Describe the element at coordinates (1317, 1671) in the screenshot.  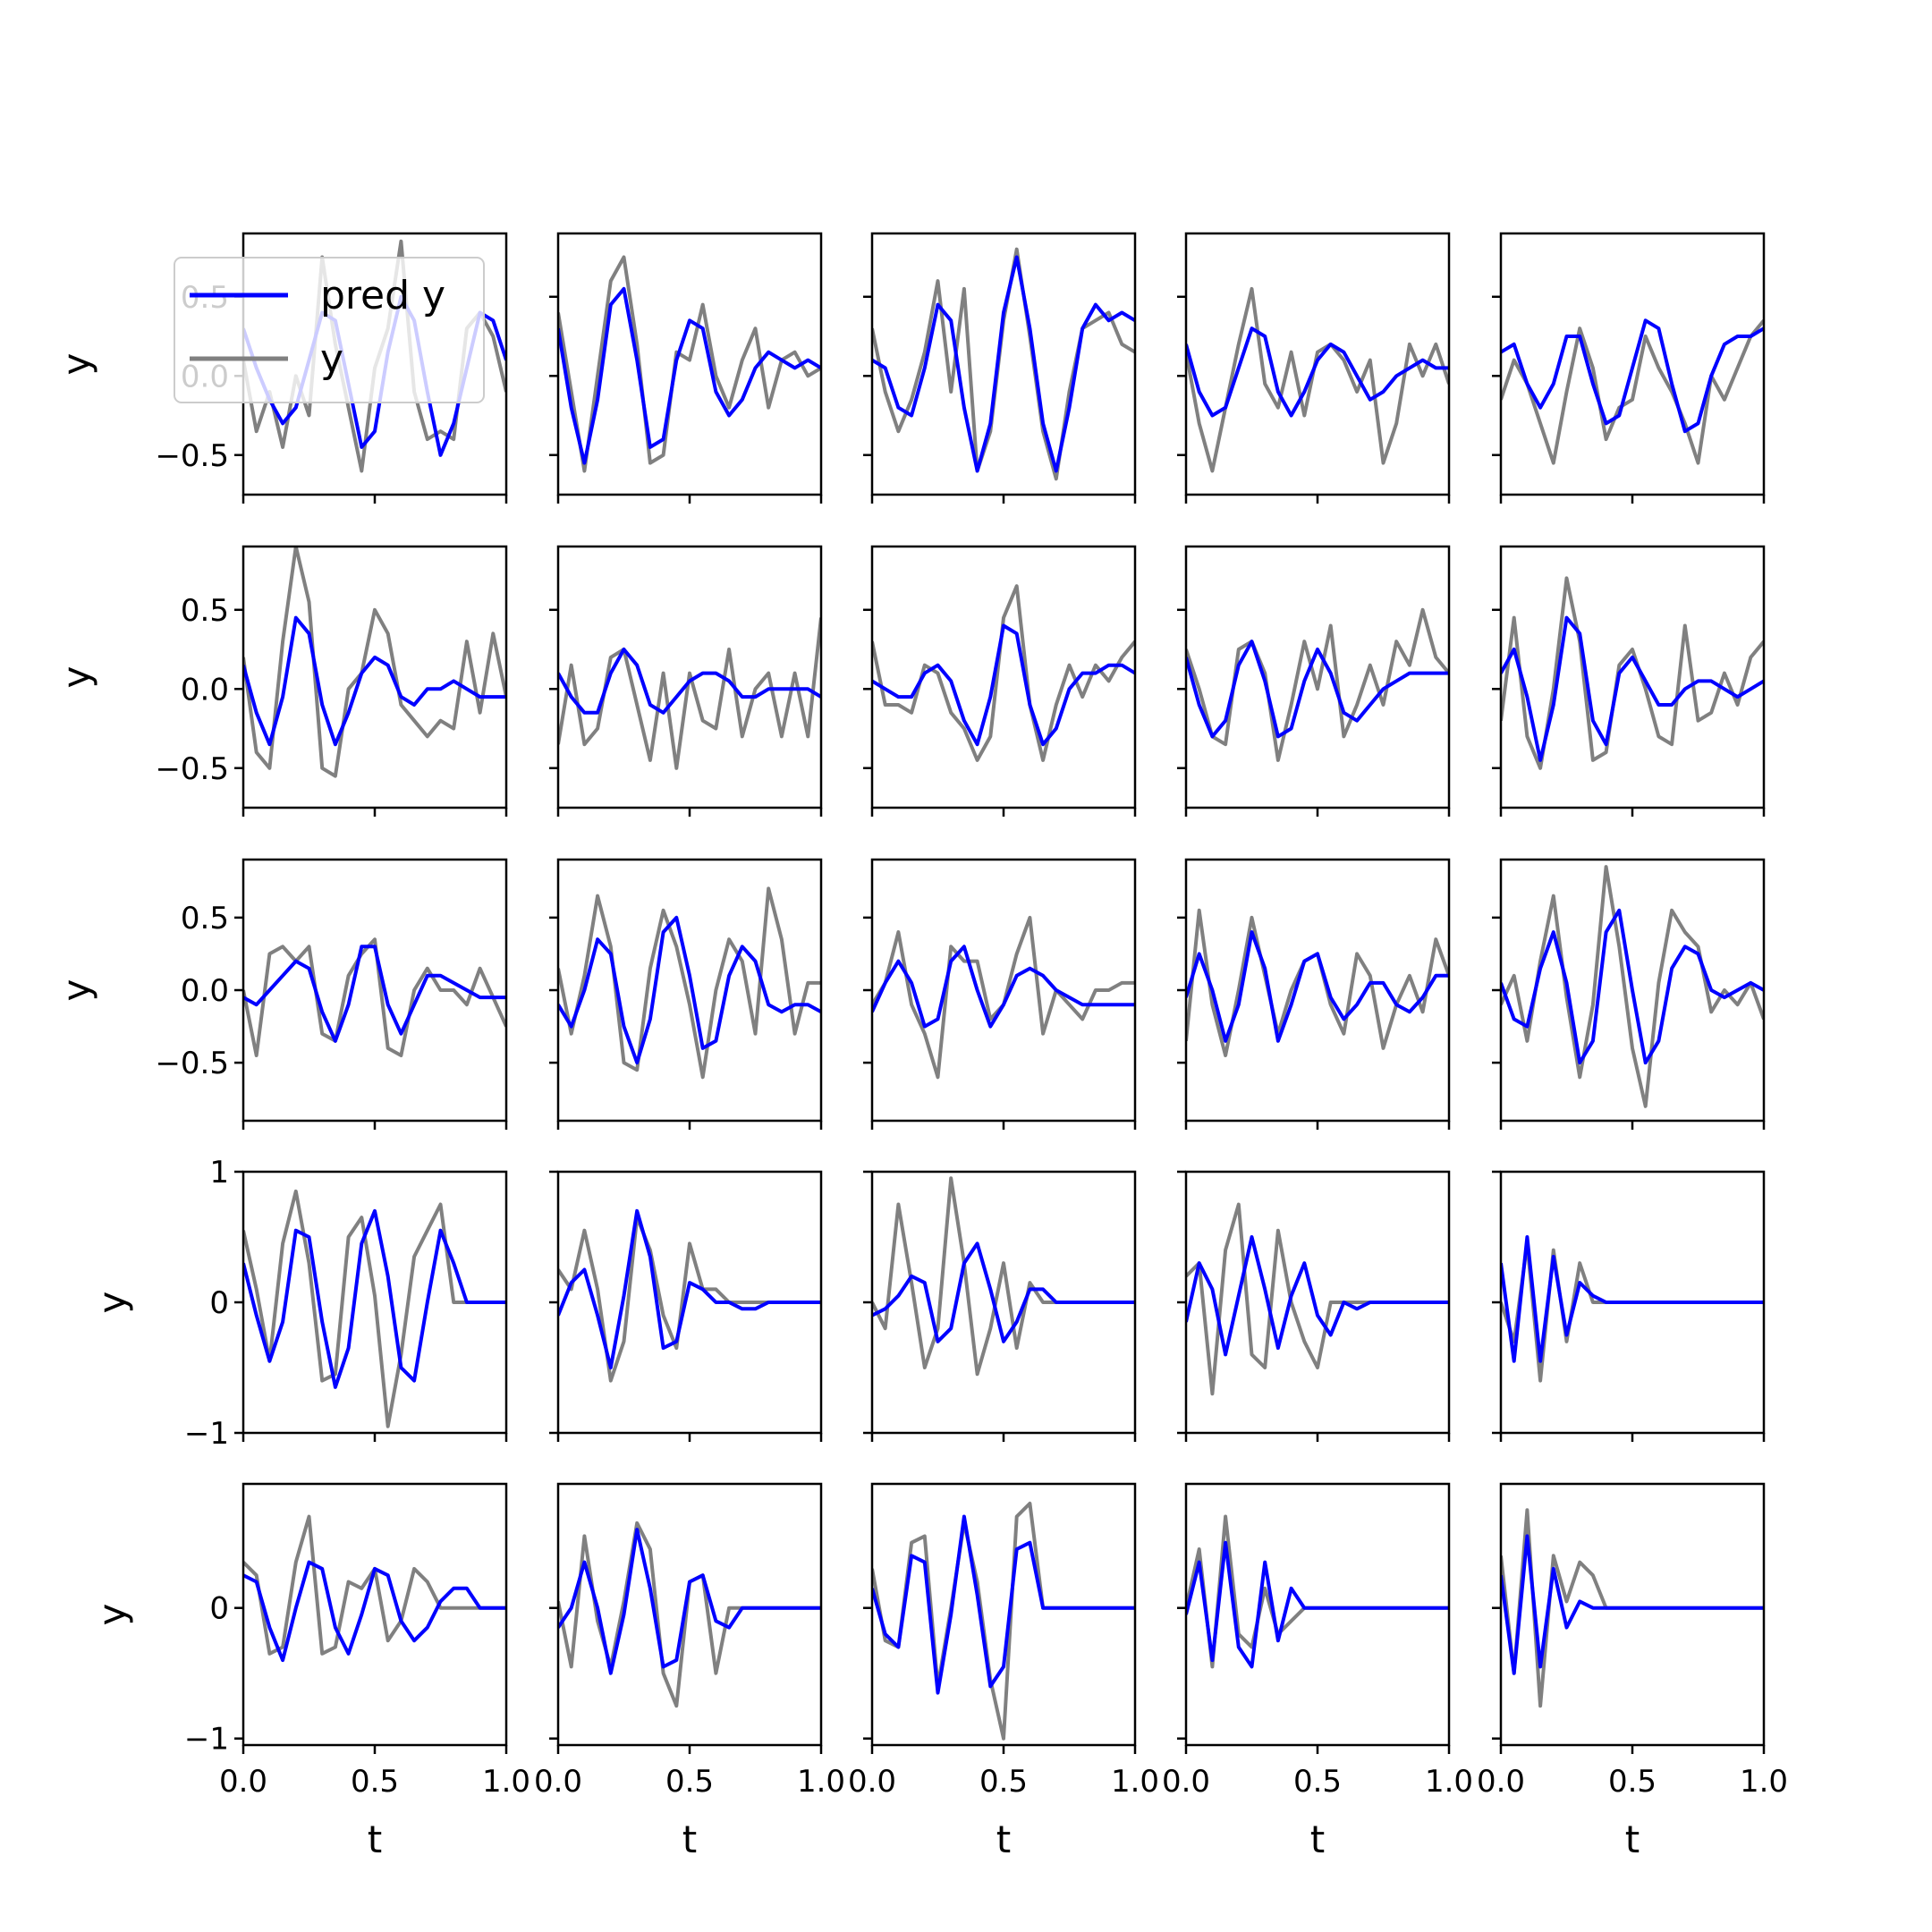
I see `subplot-r4-c3: 0.0 0.5 1.0 t` at that location.